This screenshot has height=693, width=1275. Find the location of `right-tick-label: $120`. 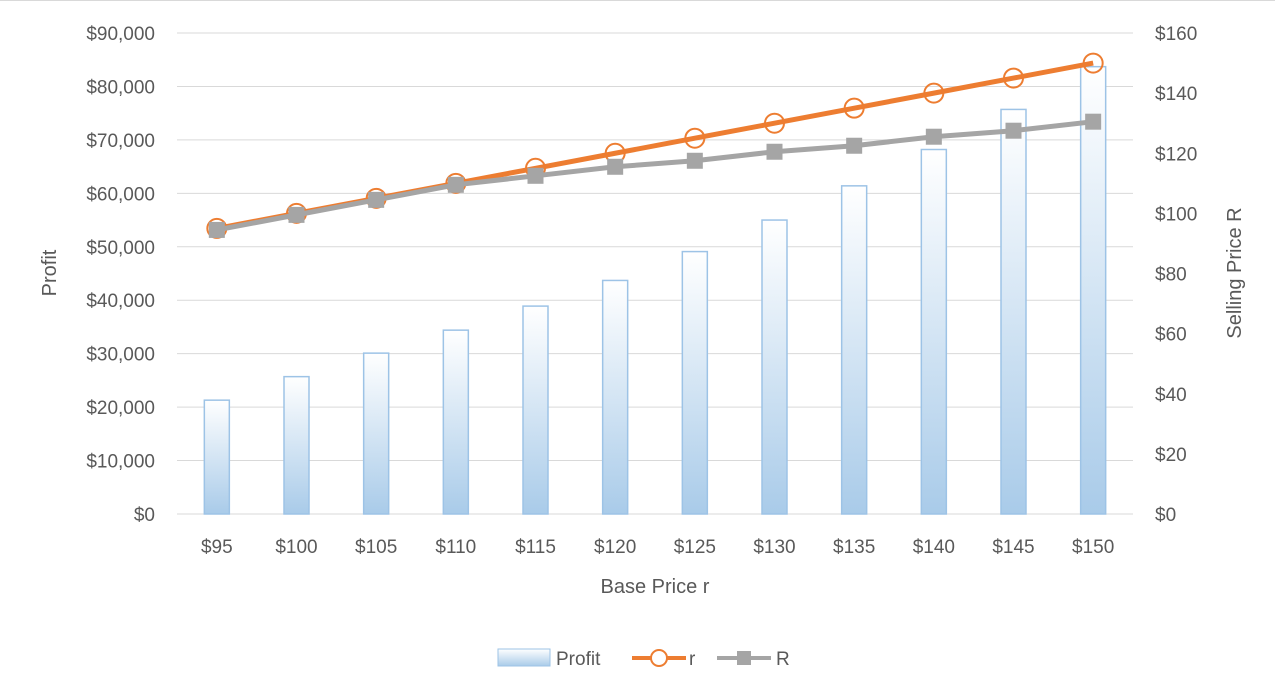

right-tick-label: $120 is located at coordinates (1176, 154).